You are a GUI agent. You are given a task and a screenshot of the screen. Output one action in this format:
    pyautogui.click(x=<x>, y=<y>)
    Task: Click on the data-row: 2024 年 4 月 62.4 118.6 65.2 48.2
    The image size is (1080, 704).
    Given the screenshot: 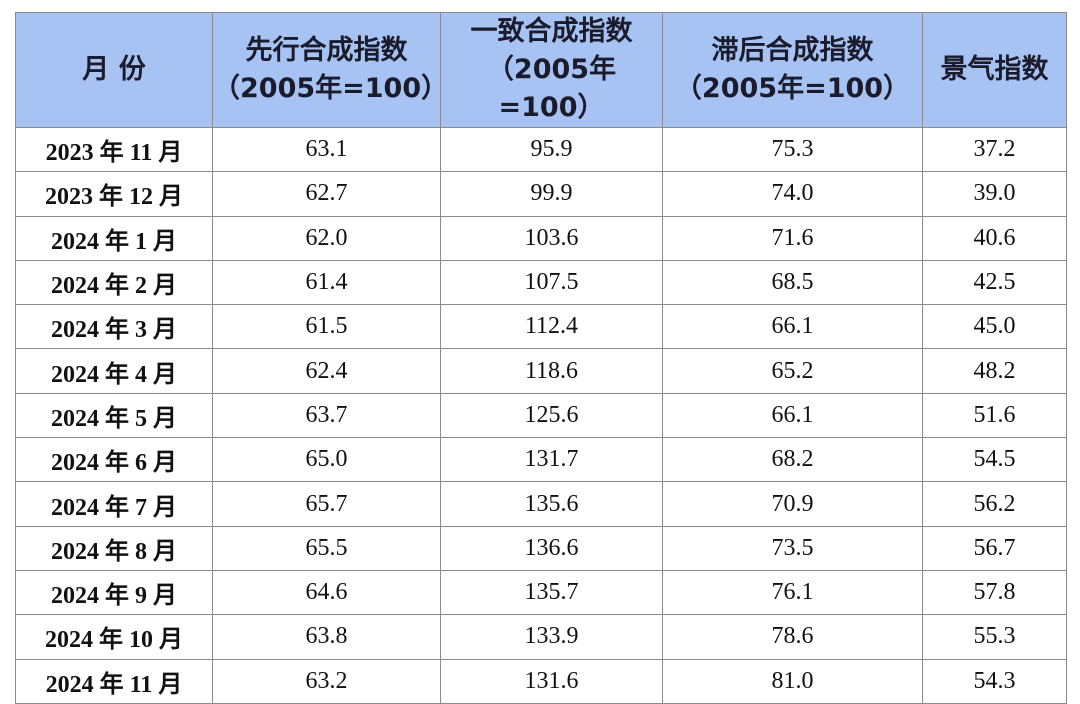 What is the action you would take?
    pyautogui.click(x=541, y=371)
    